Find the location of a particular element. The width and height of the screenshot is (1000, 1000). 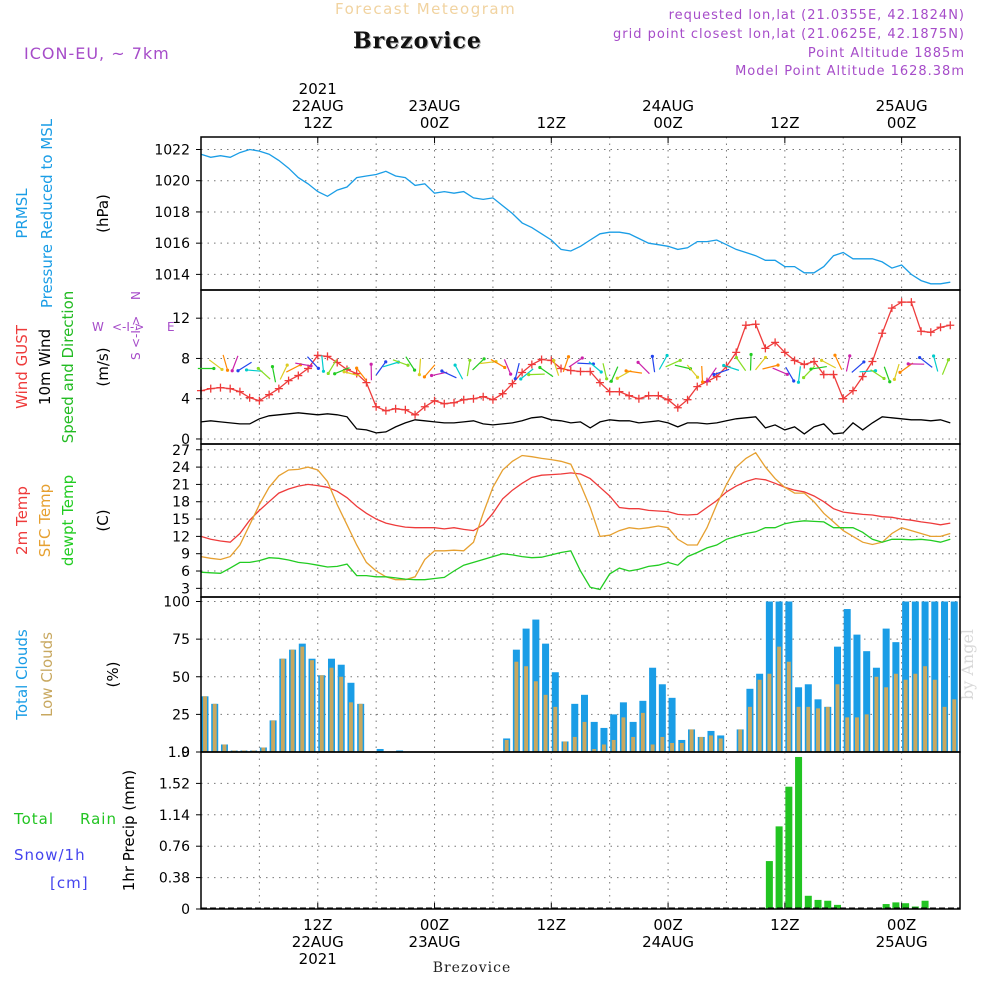

y-axis-label: 2m Temp is located at coordinates (22, 520).